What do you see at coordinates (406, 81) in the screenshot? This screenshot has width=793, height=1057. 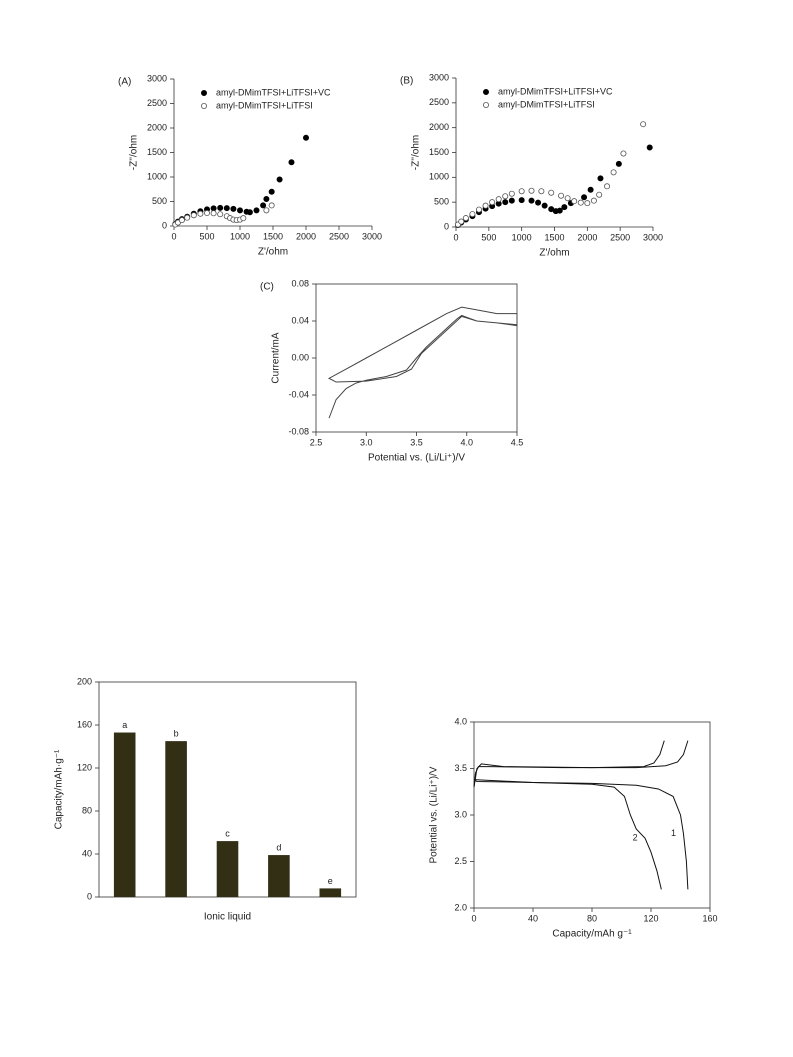 I see `panel-label: (B)` at bounding box center [406, 81].